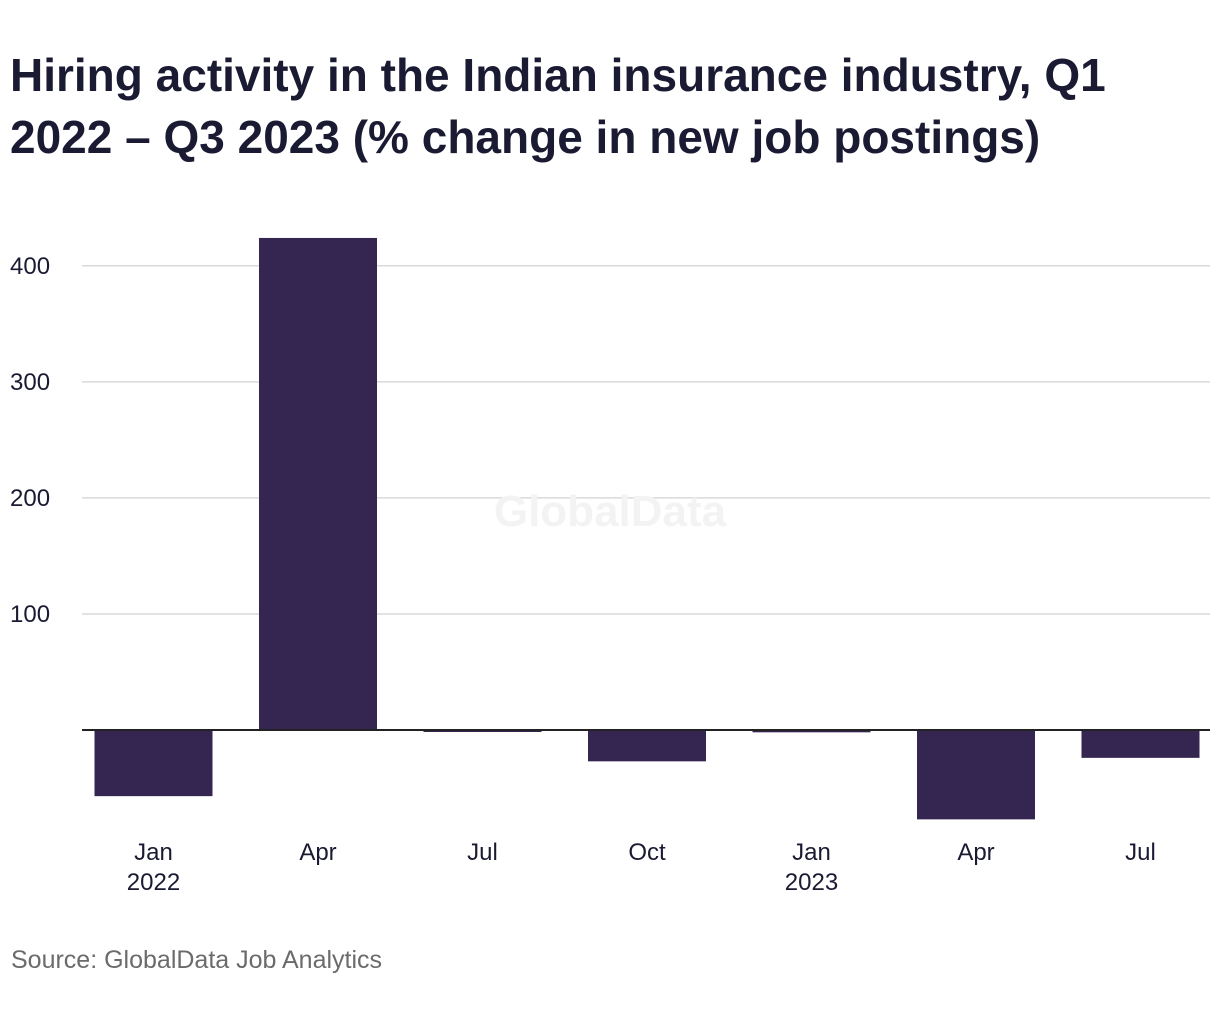 Image resolution: width=1220 pixels, height=1025 pixels. What do you see at coordinates (1140, 744) in the screenshot?
I see `bar-jul-2023` at bounding box center [1140, 744].